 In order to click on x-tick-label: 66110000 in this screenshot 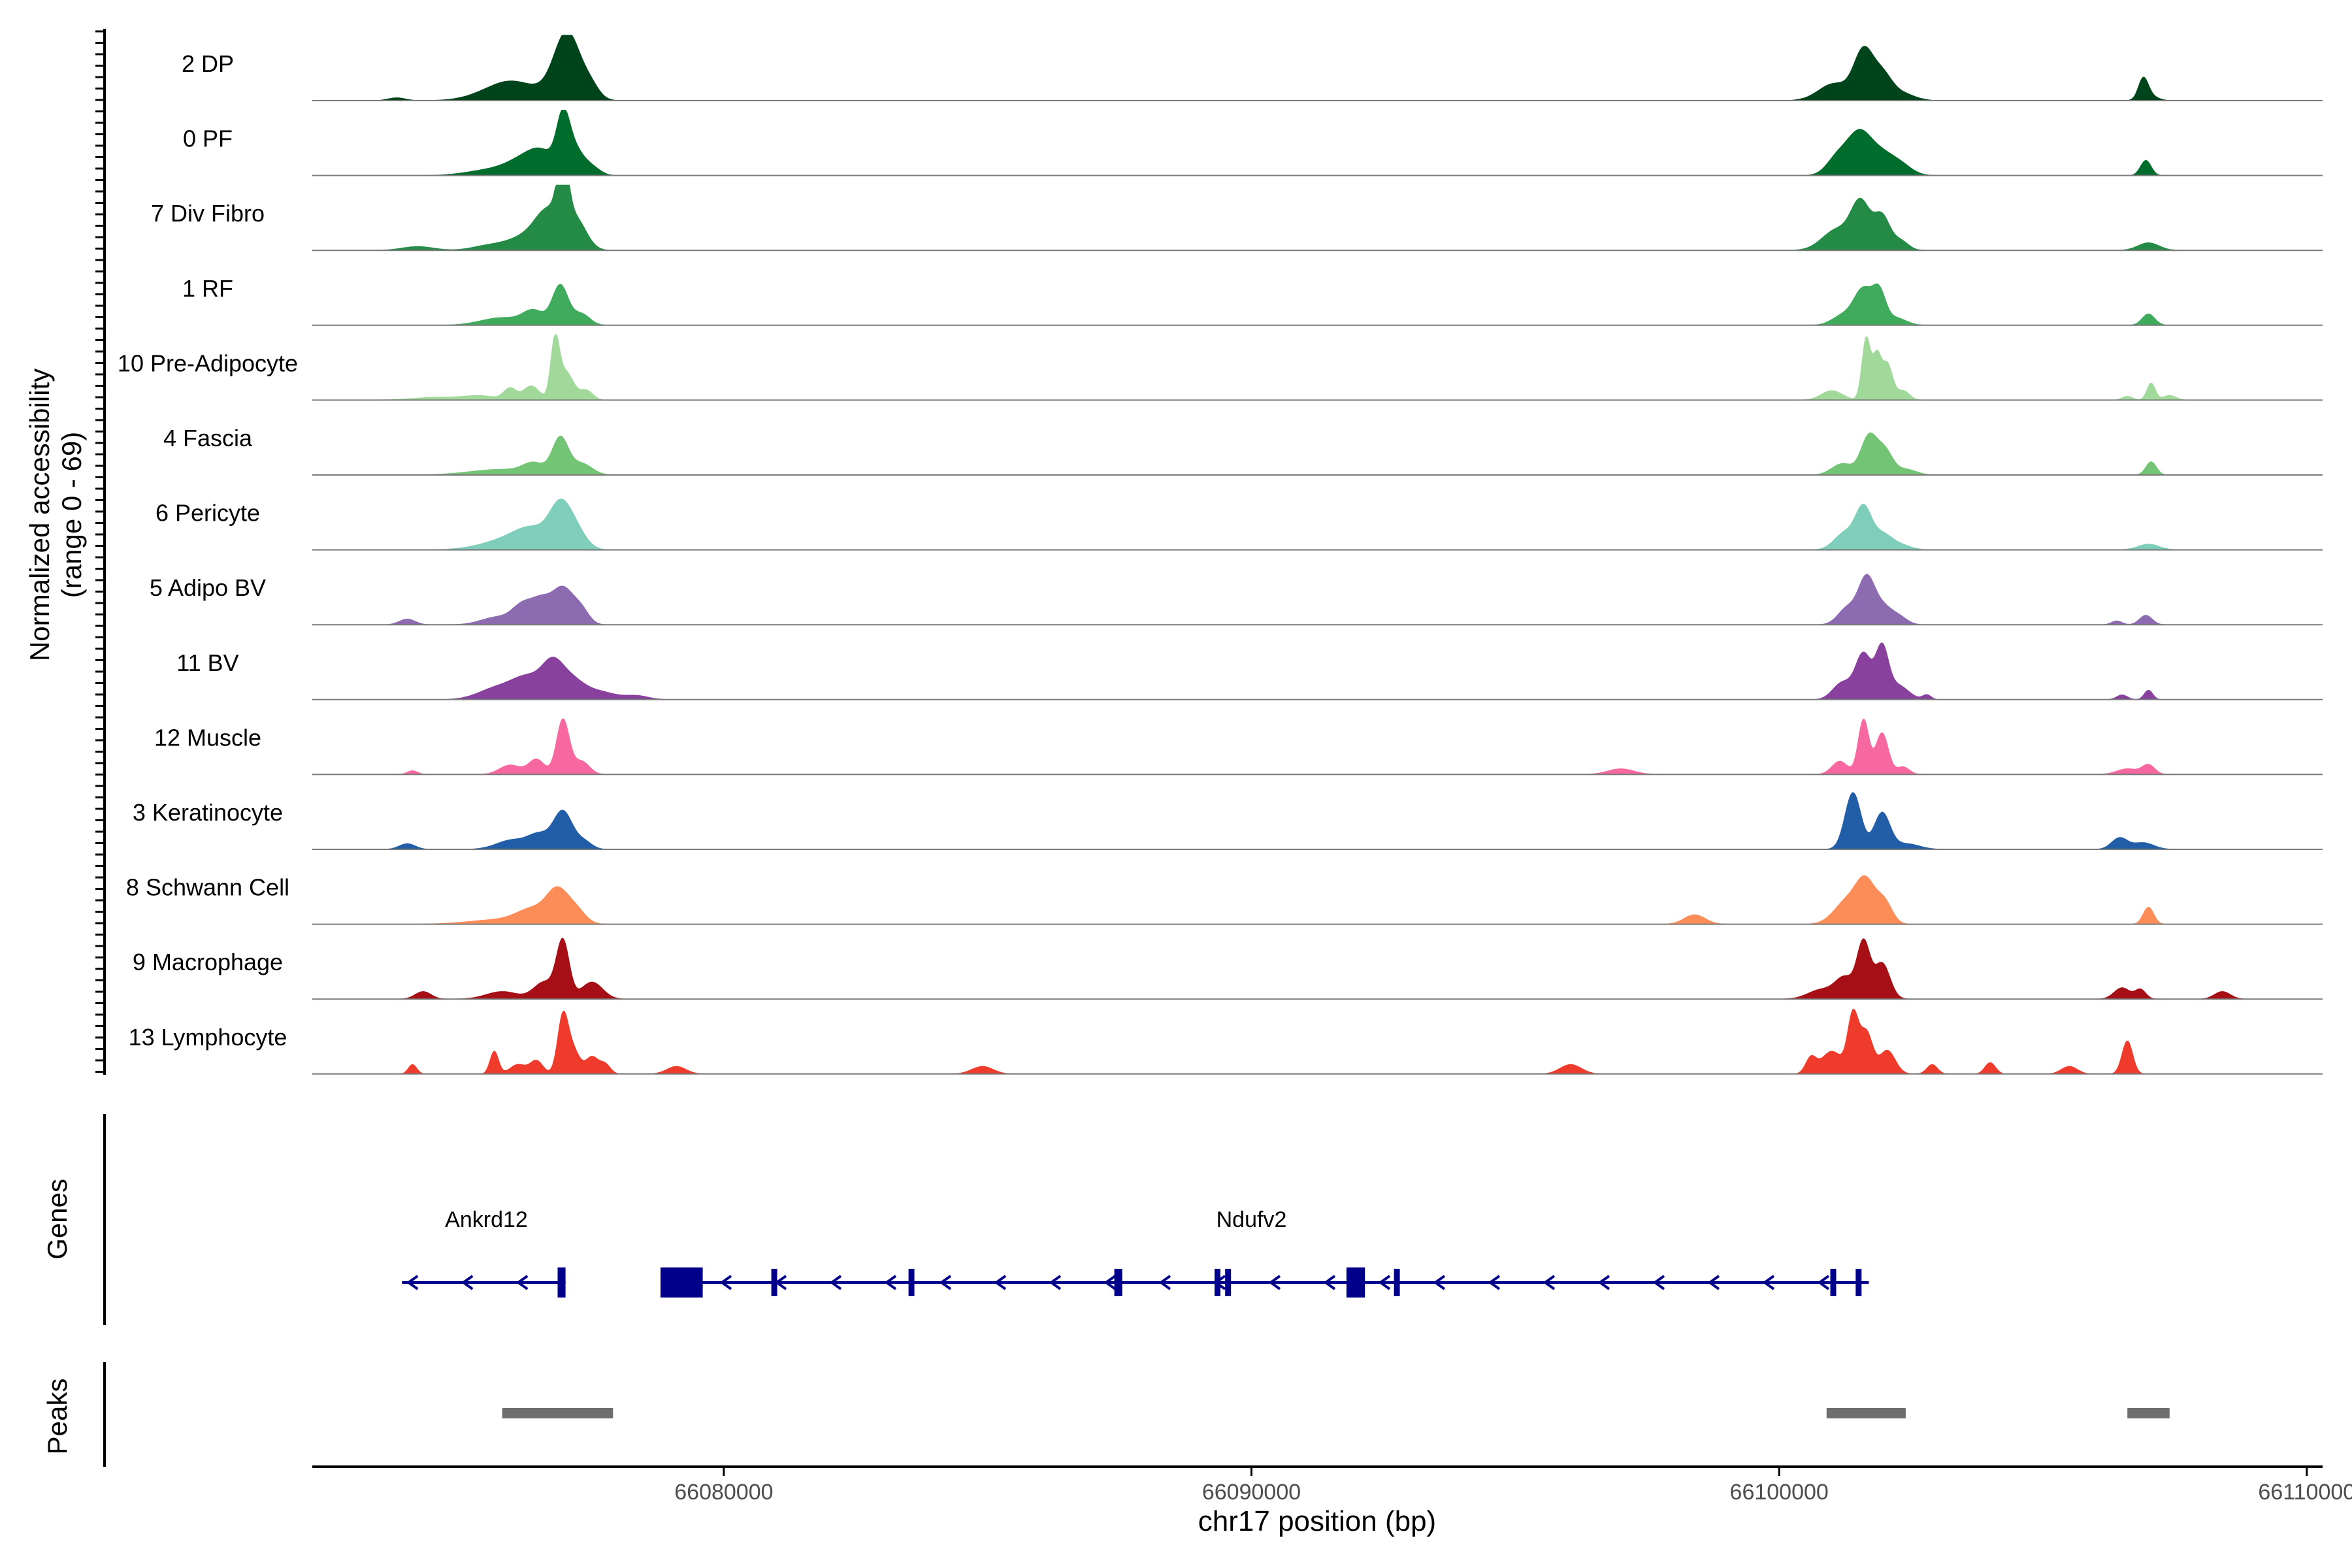, I will do `click(2305, 1492)`.